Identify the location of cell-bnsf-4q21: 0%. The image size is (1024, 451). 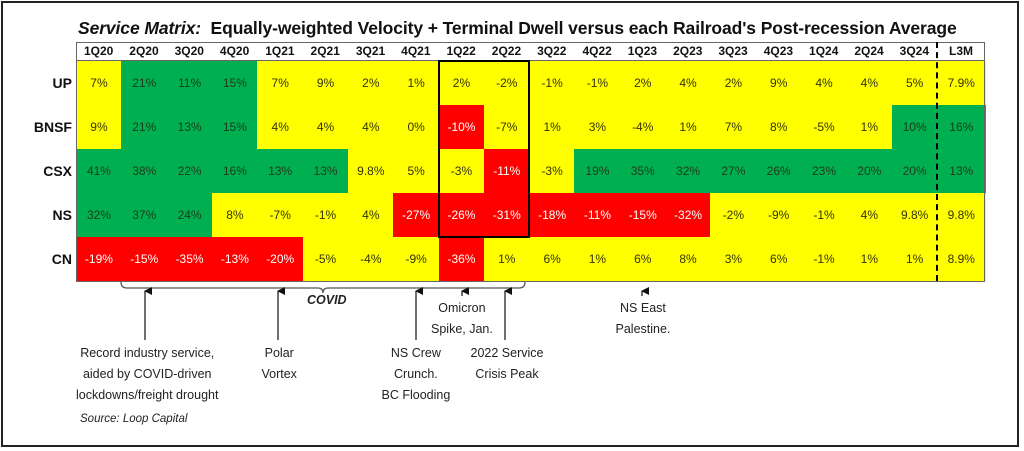
(416, 127).